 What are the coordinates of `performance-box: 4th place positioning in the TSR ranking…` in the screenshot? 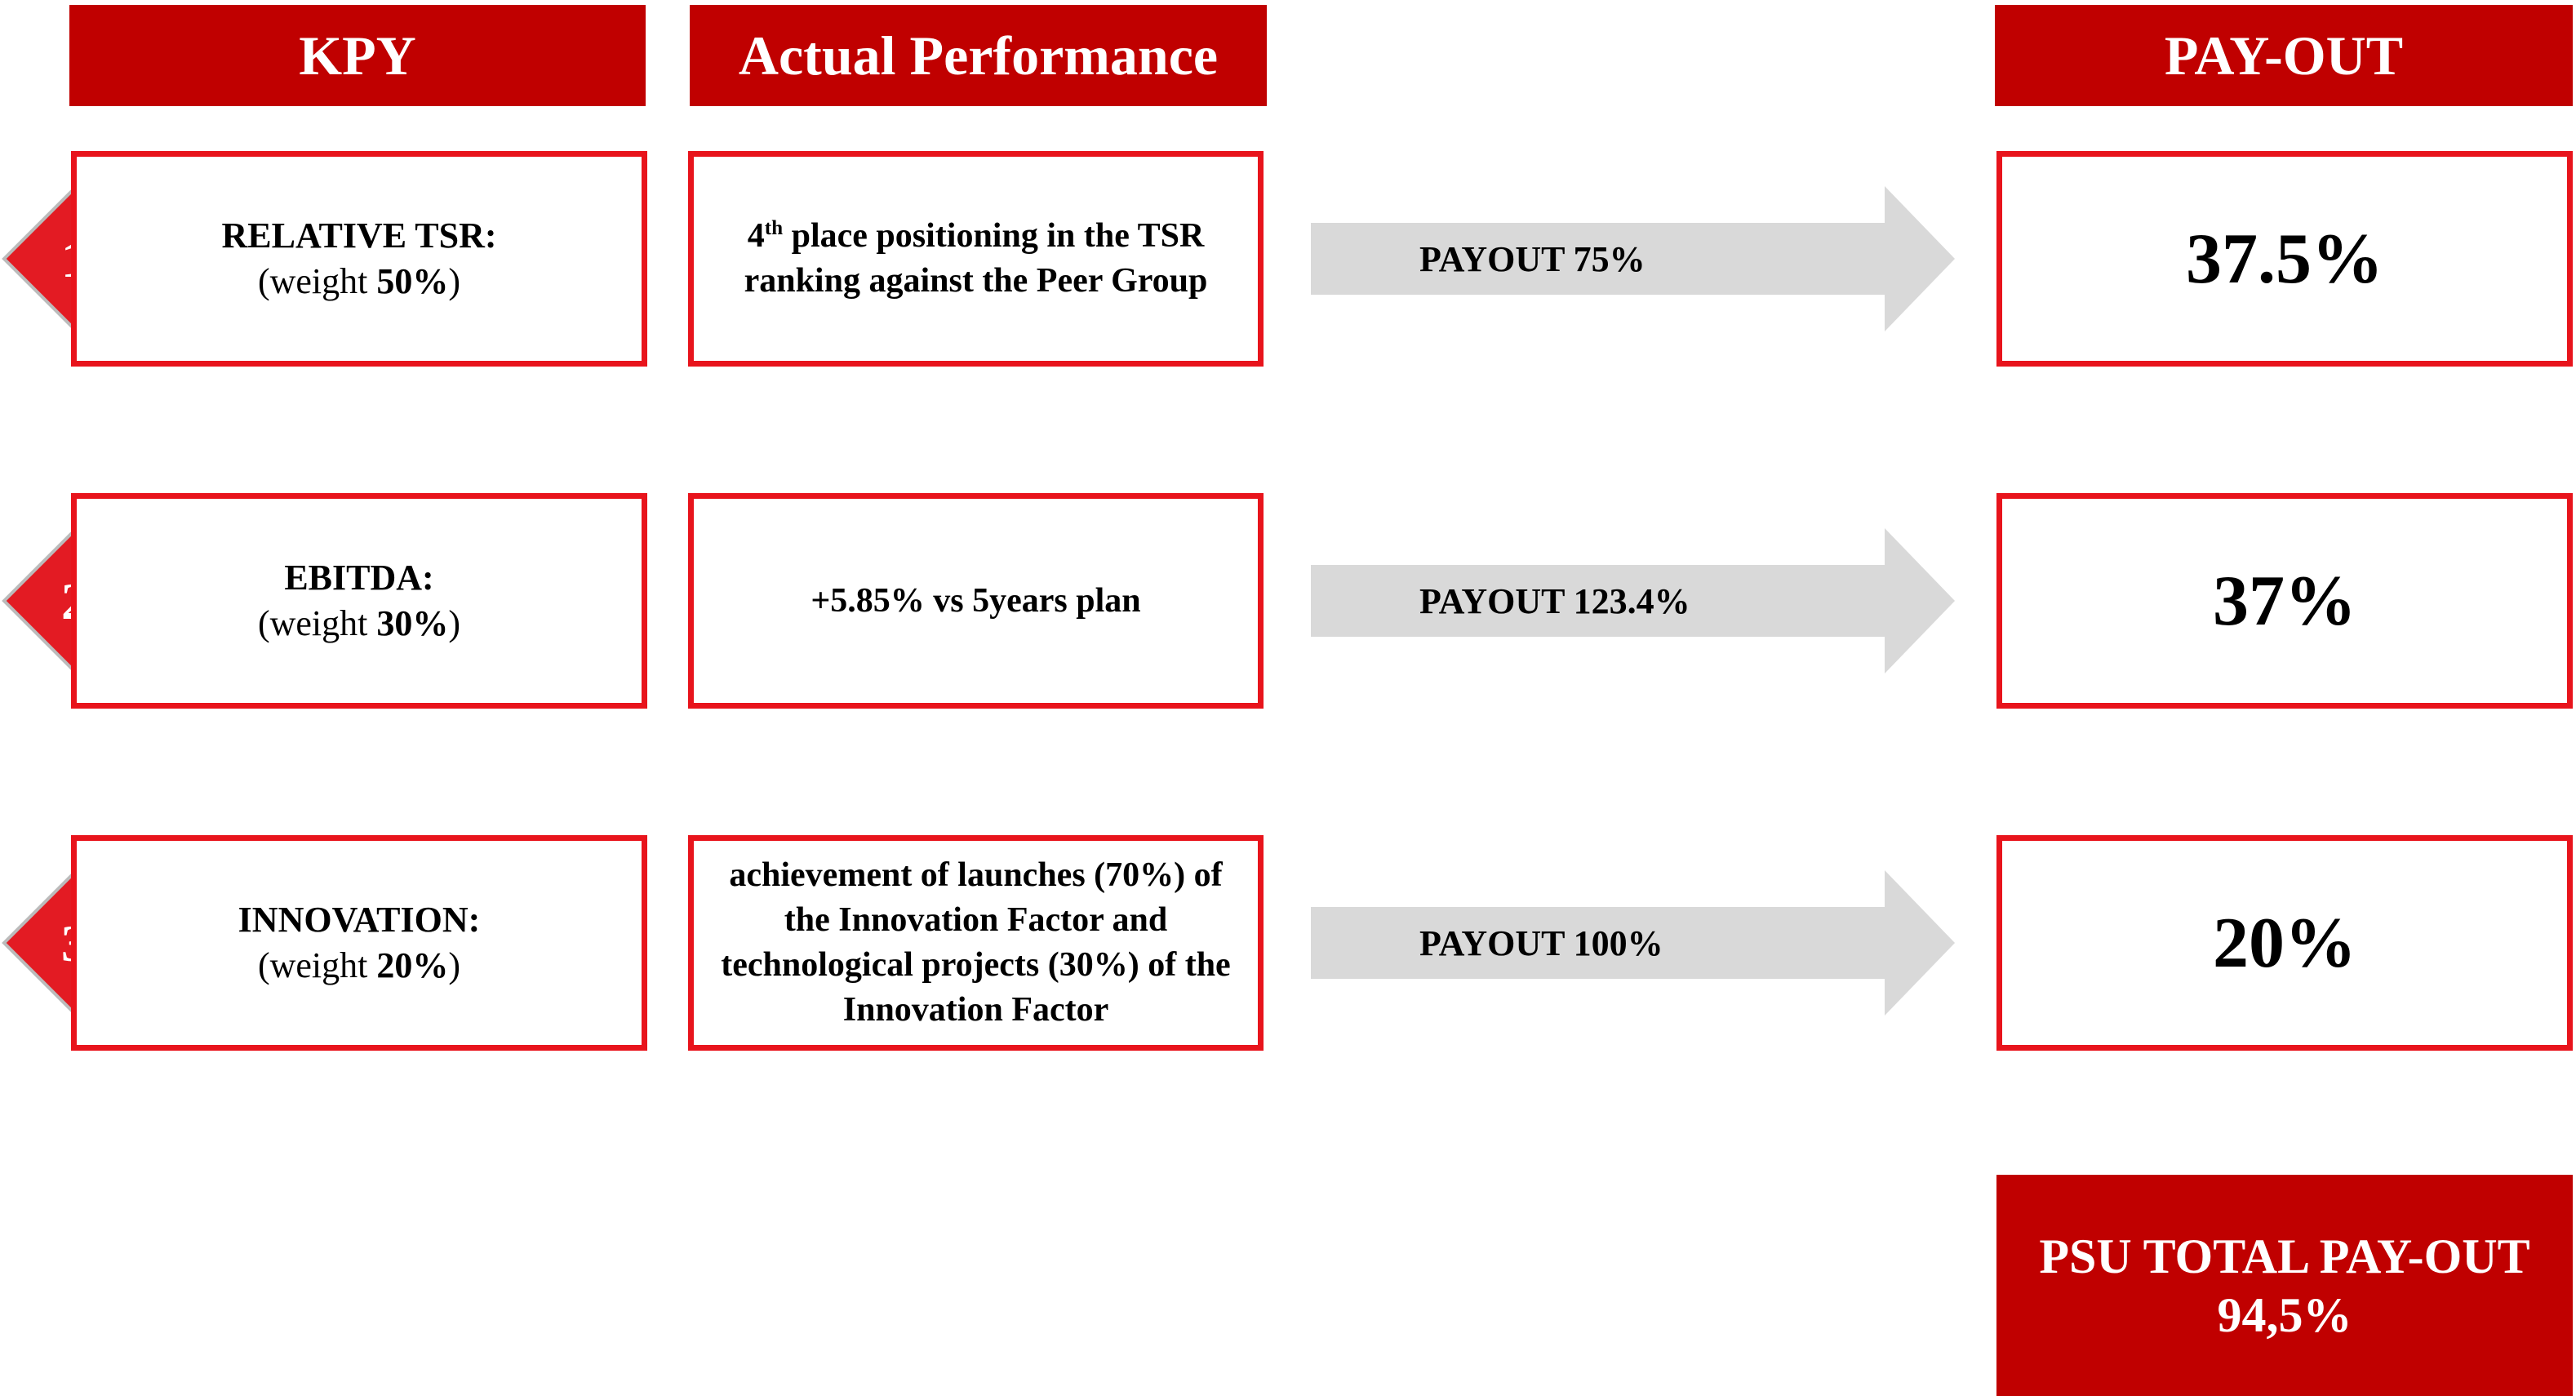 It's located at (976, 259).